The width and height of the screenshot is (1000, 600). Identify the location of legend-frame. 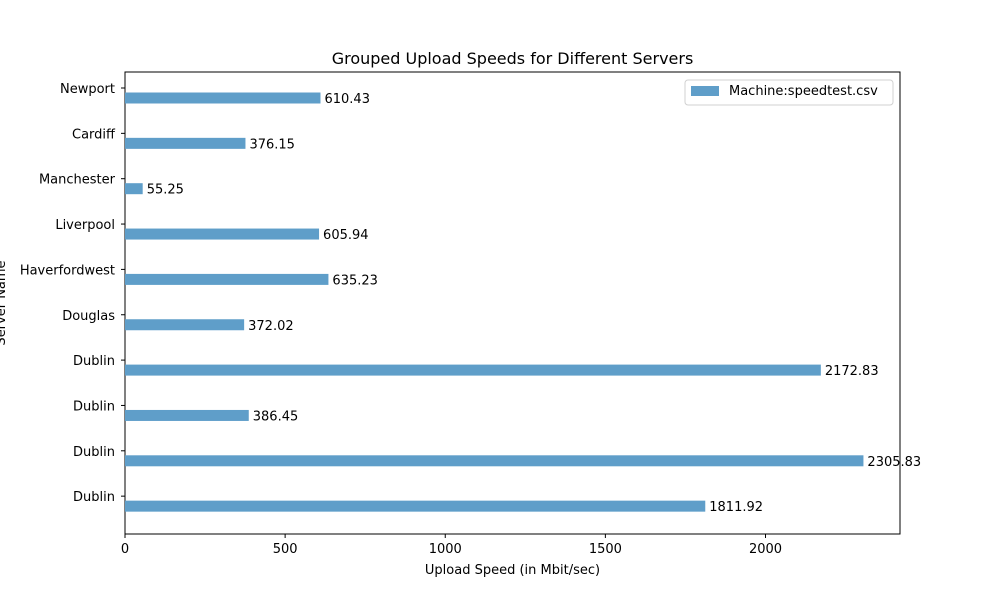
(789, 92).